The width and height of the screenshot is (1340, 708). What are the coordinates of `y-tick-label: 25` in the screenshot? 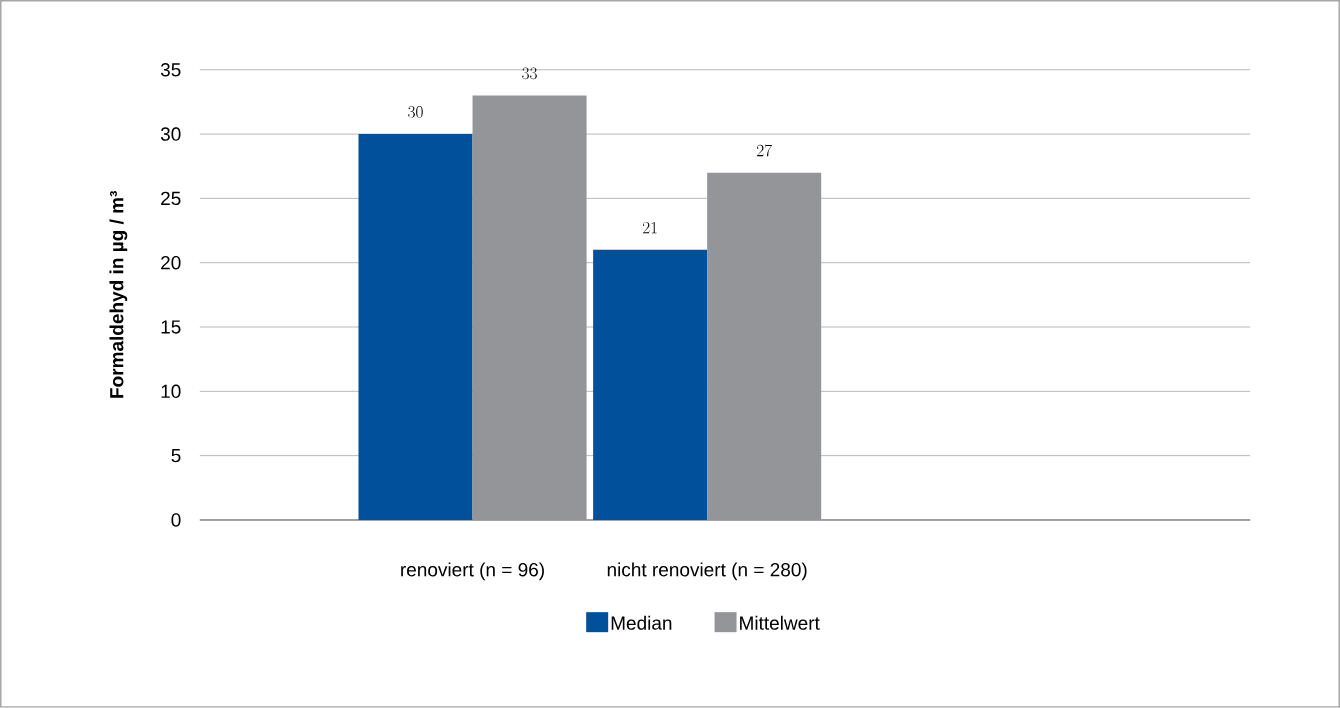 It's located at (171, 198).